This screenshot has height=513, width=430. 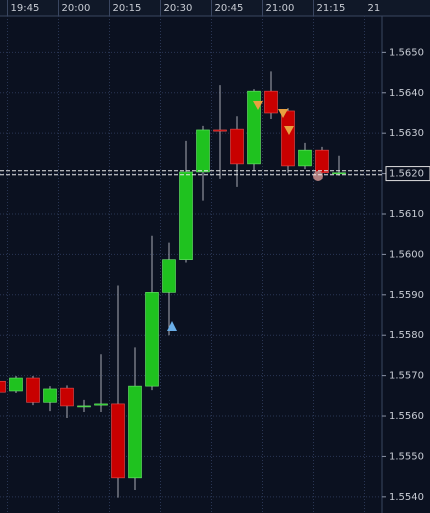 I want to click on y-tick-label: 1.5540, so click(x=406, y=497).